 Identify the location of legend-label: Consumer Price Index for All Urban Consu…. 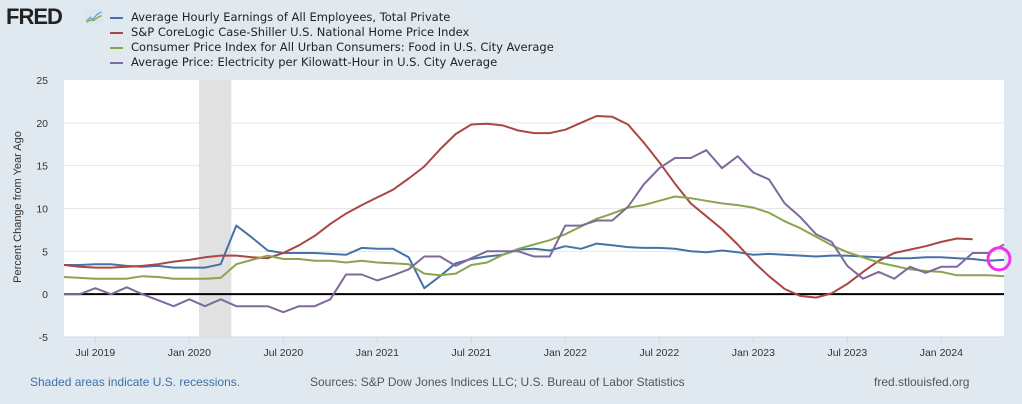
(342, 47).